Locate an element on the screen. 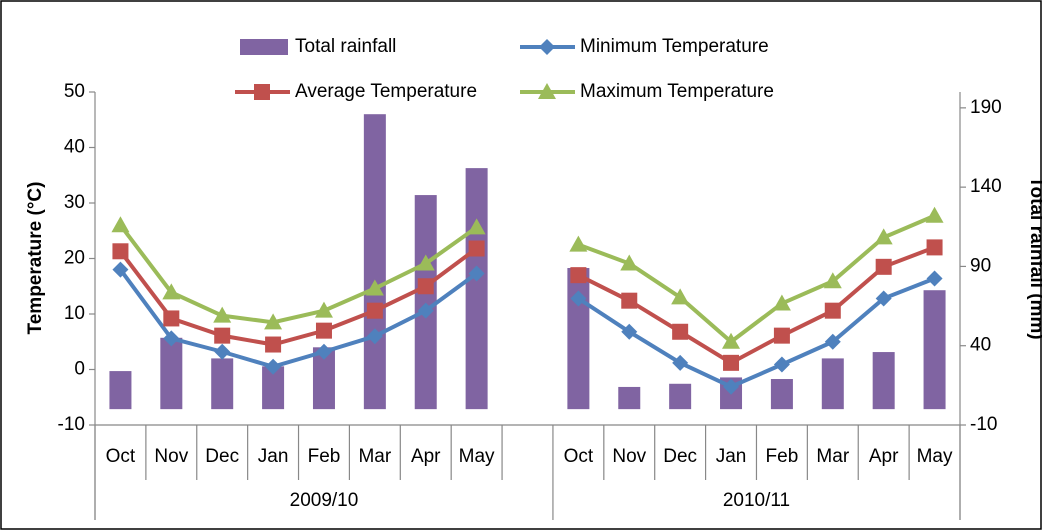  y2-tick-label: 190 is located at coordinates (986, 107).